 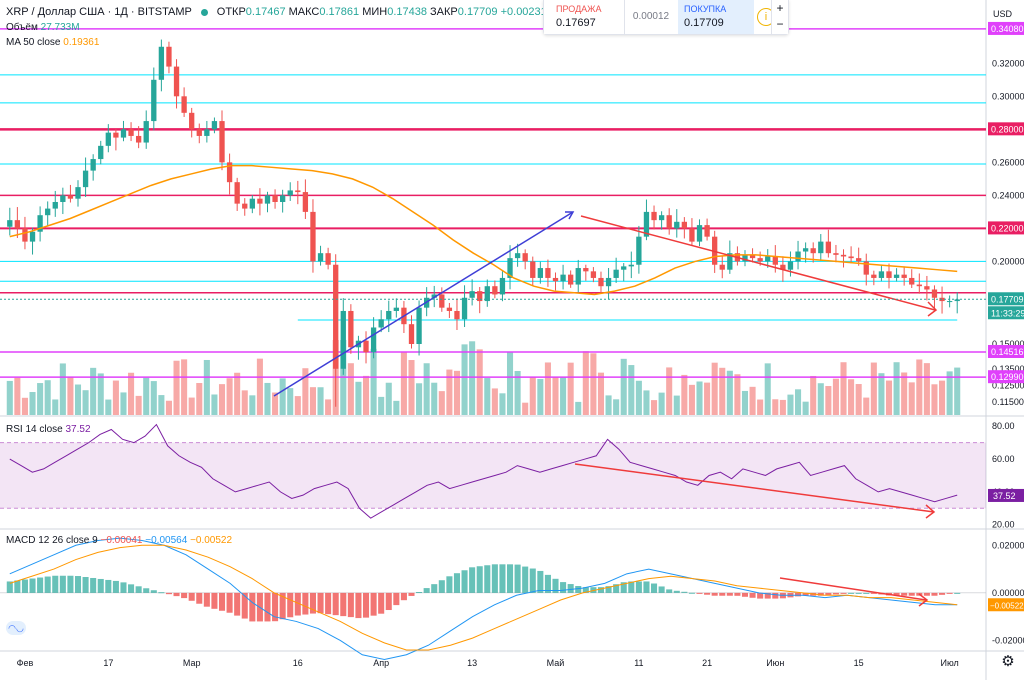 What do you see at coordinates (423, 304) in the screenshot?
I see `trend-line-up` at bounding box center [423, 304].